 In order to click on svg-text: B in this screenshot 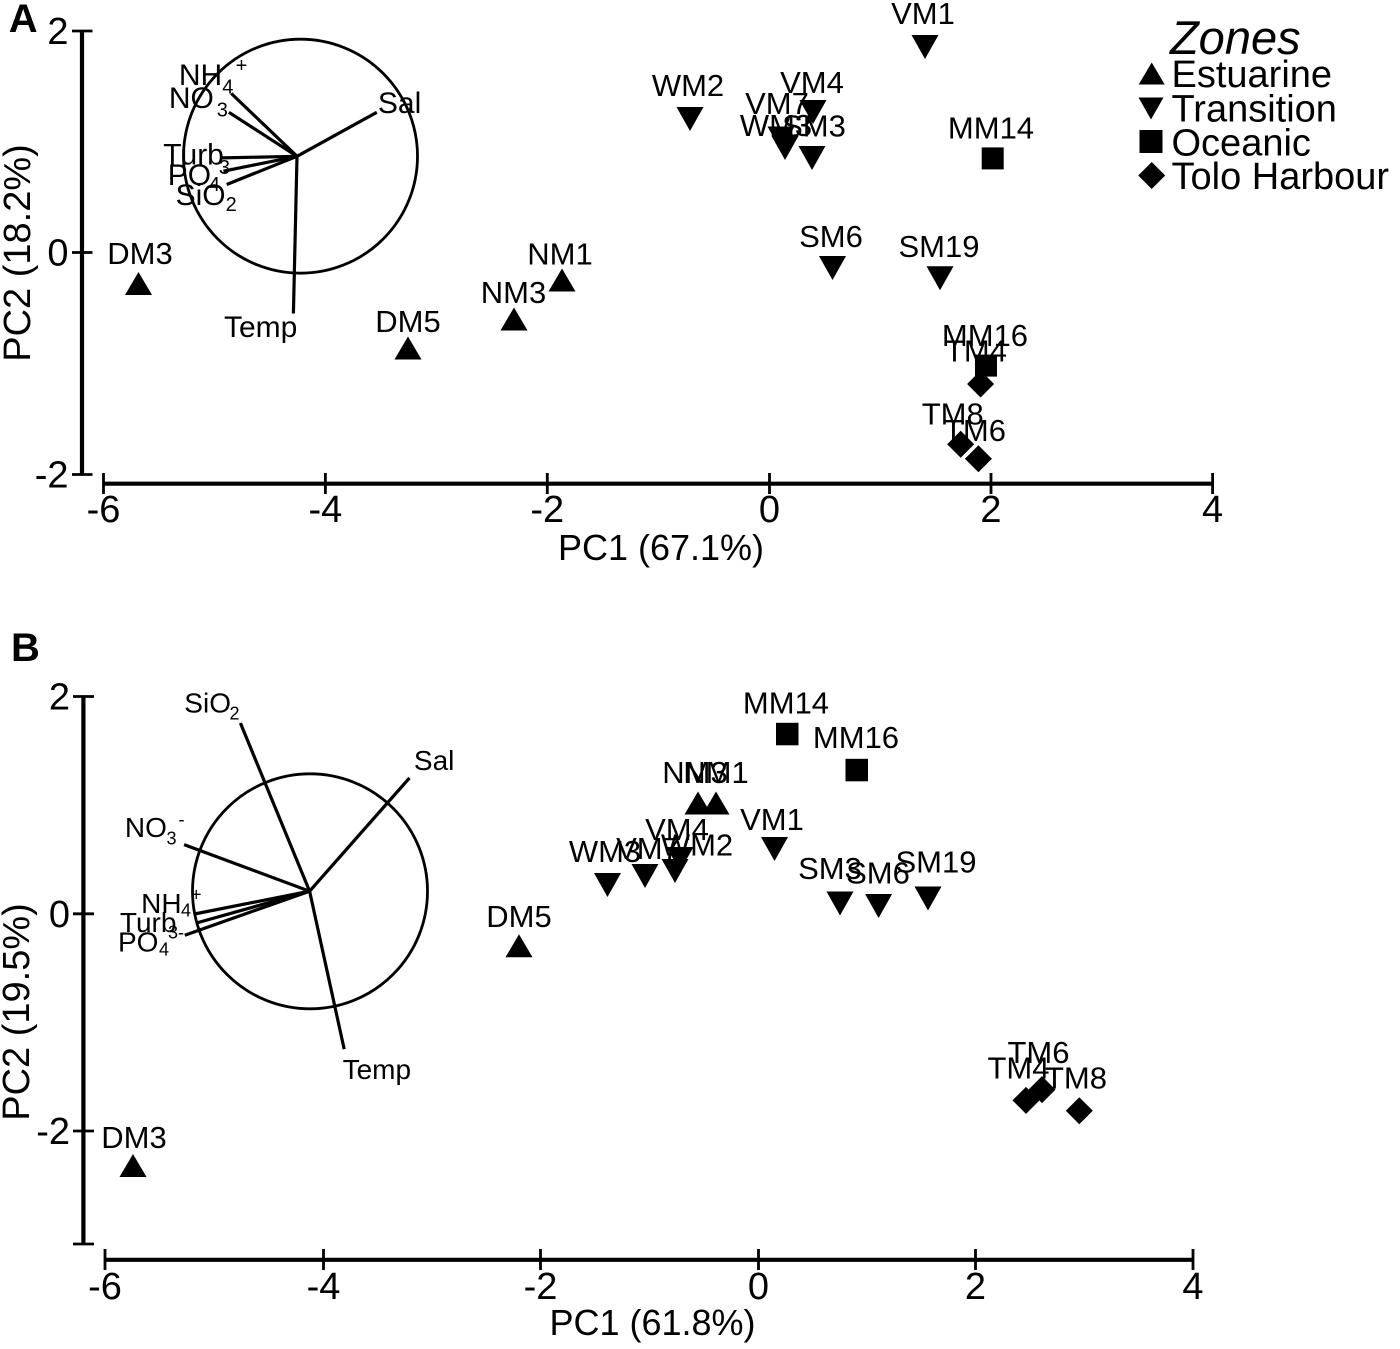, I will do `click(25, 648)`.